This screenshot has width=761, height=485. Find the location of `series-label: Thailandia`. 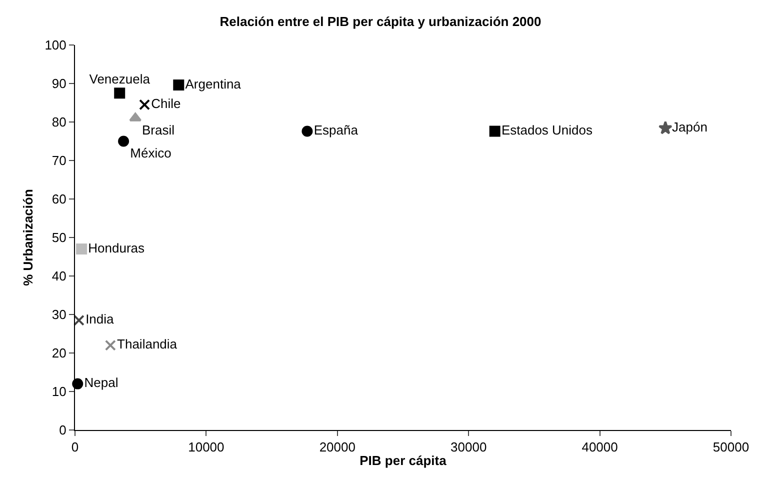

series-label: Thailandia is located at coordinates (147, 344).